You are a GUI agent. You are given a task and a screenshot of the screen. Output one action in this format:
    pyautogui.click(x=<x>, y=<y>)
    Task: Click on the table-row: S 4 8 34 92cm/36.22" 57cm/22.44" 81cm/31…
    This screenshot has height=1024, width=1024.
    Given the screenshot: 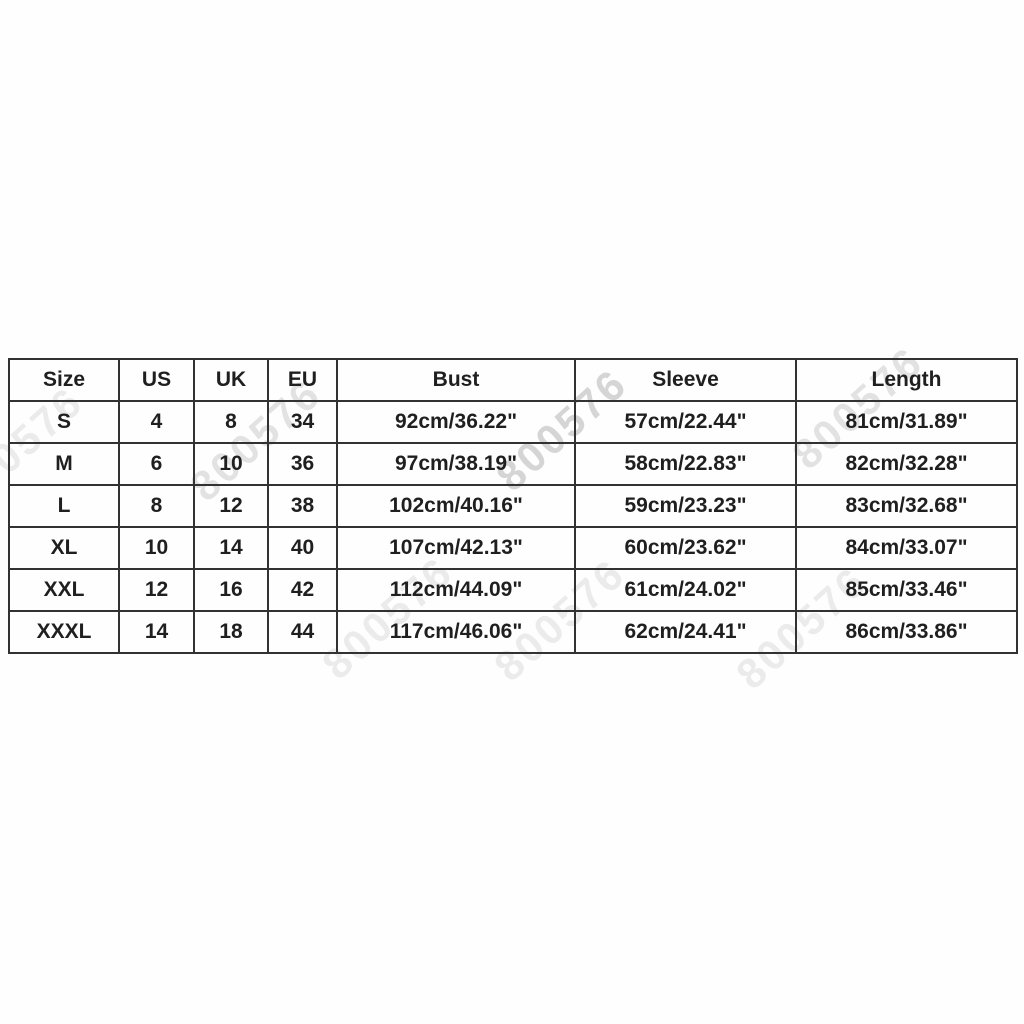 What is the action you would take?
    pyautogui.click(x=513, y=422)
    